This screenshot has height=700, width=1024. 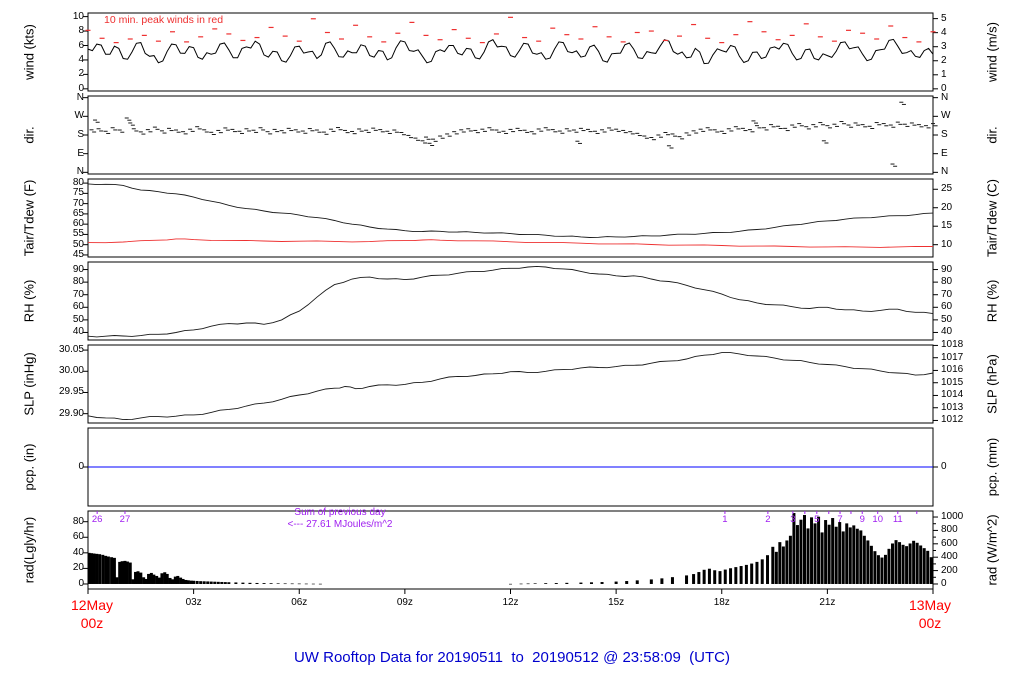 What do you see at coordinates (510, 243) in the screenshot?
I see `series-Tdew` at bounding box center [510, 243].